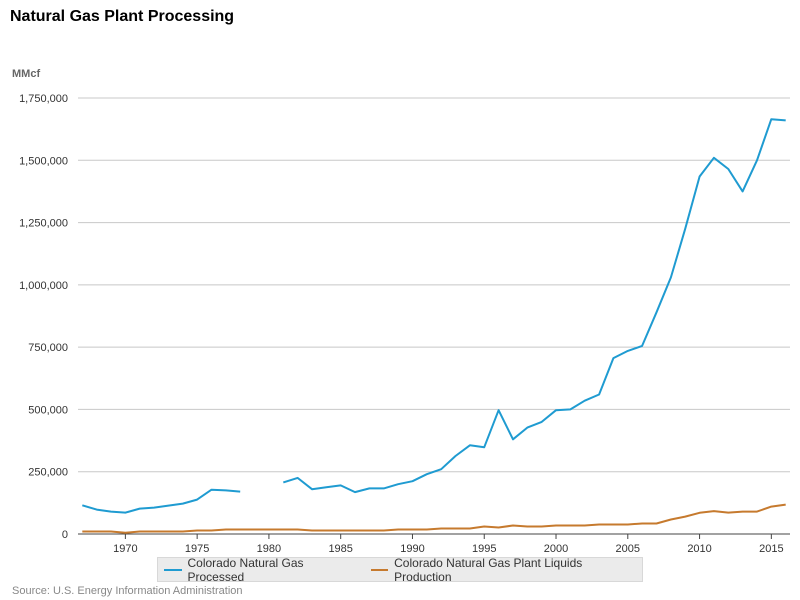 This screenshot has width=800, height=600. What do you see at coordinates (48, 348) in the screenshot?
I see `y-tick-label: 750,000` at bounding box center [48, 348].